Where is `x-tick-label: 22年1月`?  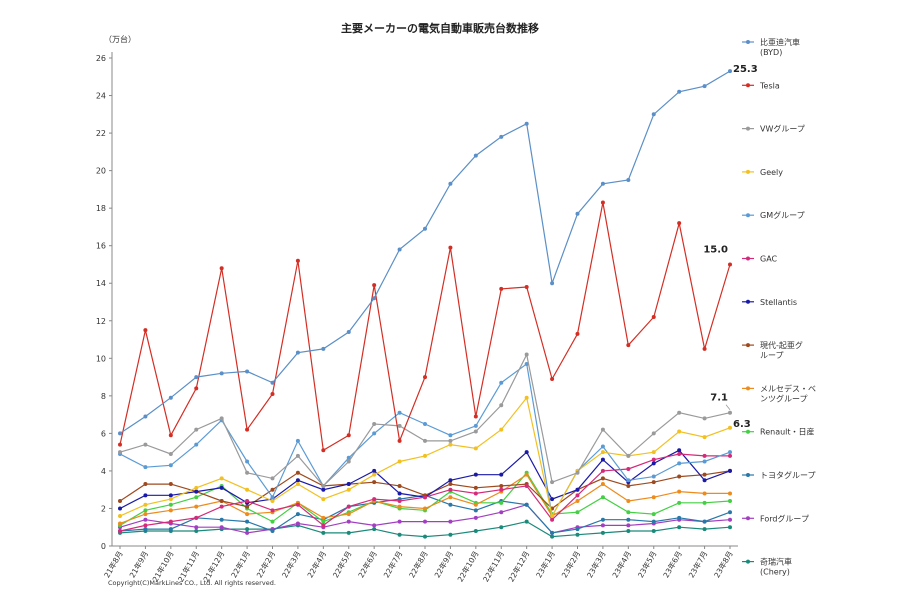 x-tick-label: 22年1月 is located at coordinates (239, 564).